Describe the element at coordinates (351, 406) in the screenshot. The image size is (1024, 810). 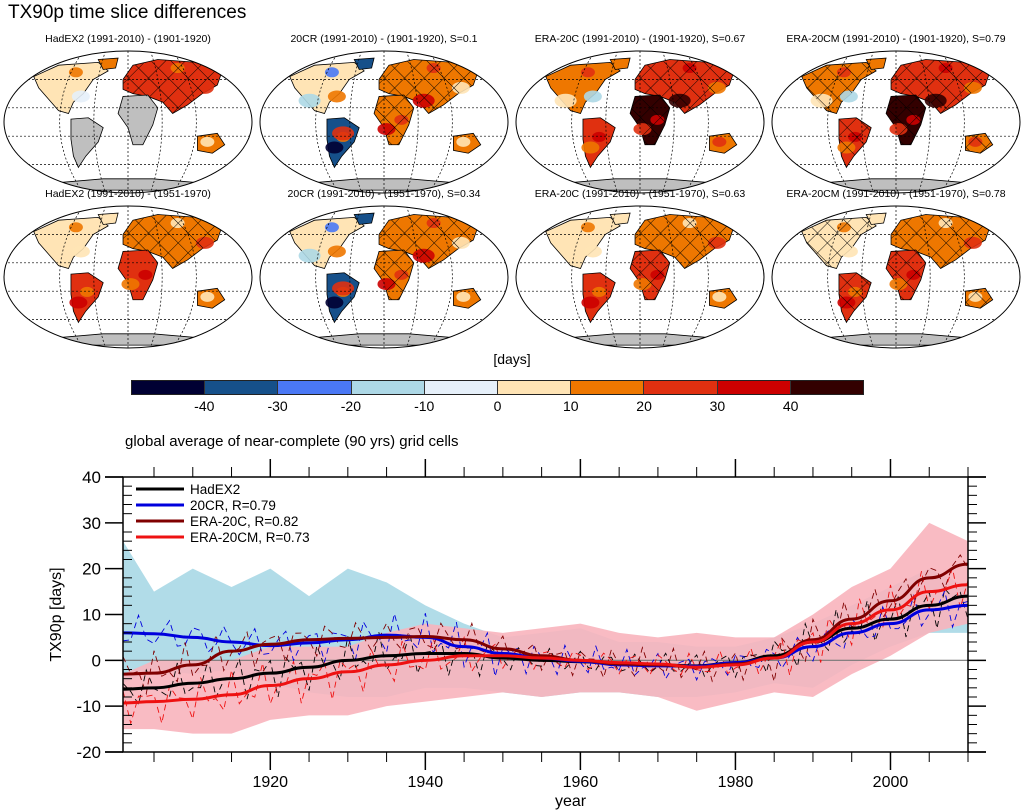
I see `colorbar-tick-label: -20` at that location.